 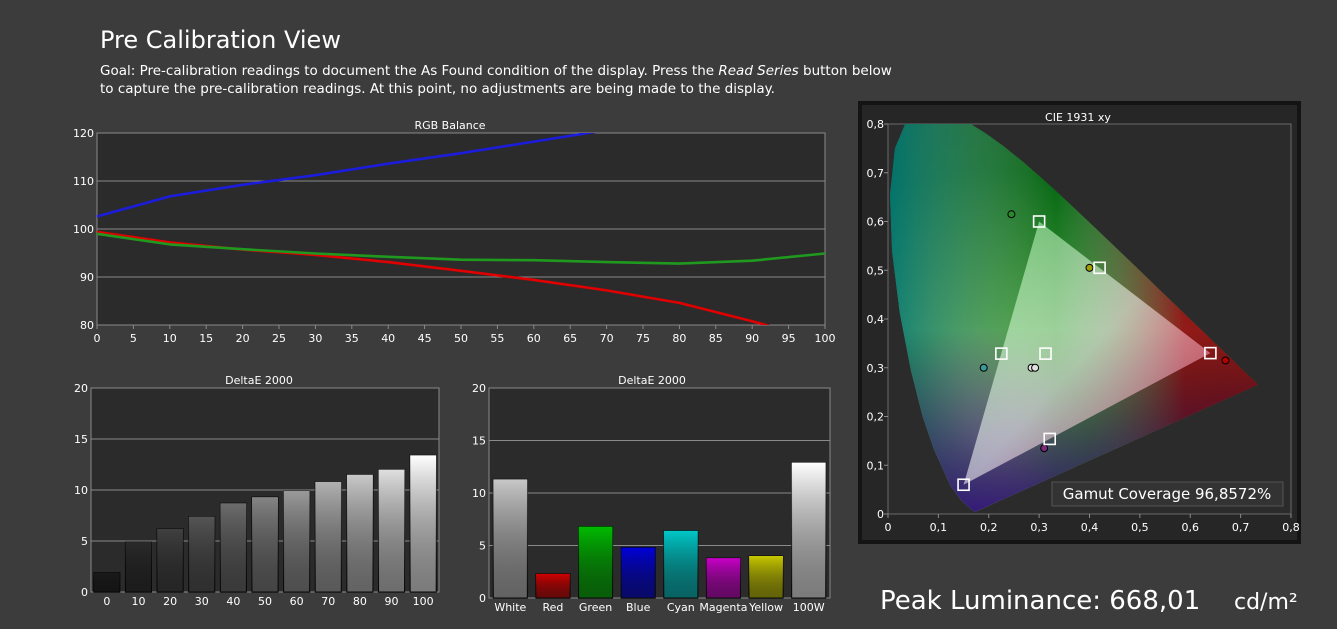 What do you see at coordinates (570, 338) in the screenshot?
I see `rgb-x-tick-label: 65` at bounding box center [570, 338].